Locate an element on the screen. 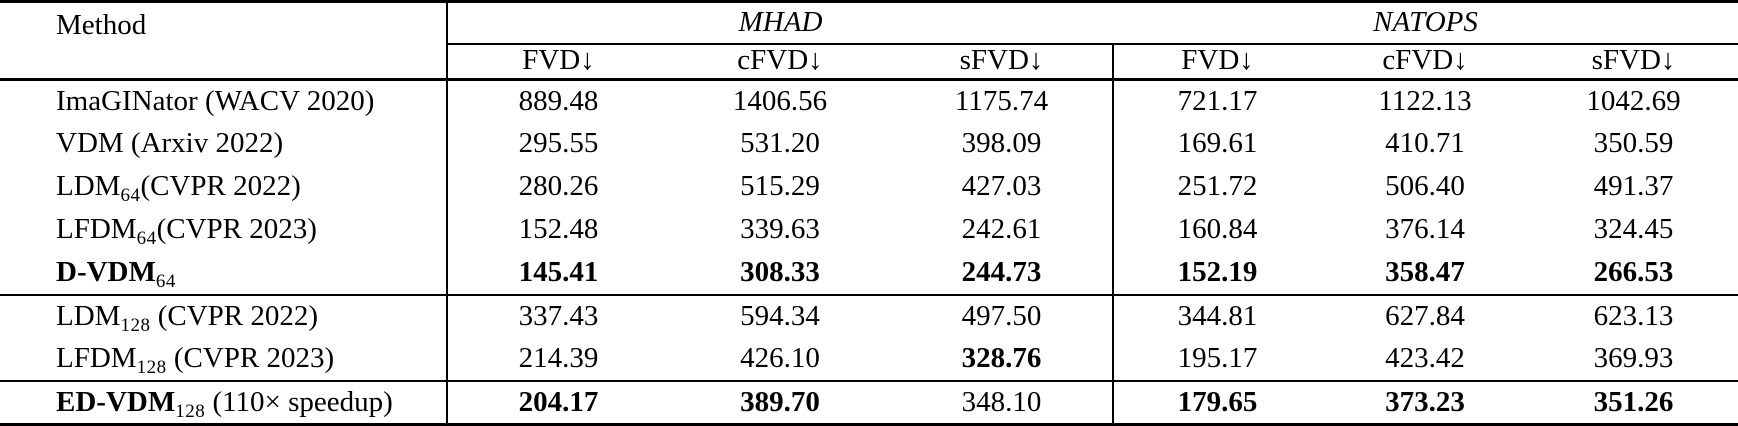 This screenshot has width=1738, height=426. value-cell: 160.84 is located at coordinates (1217, 230).